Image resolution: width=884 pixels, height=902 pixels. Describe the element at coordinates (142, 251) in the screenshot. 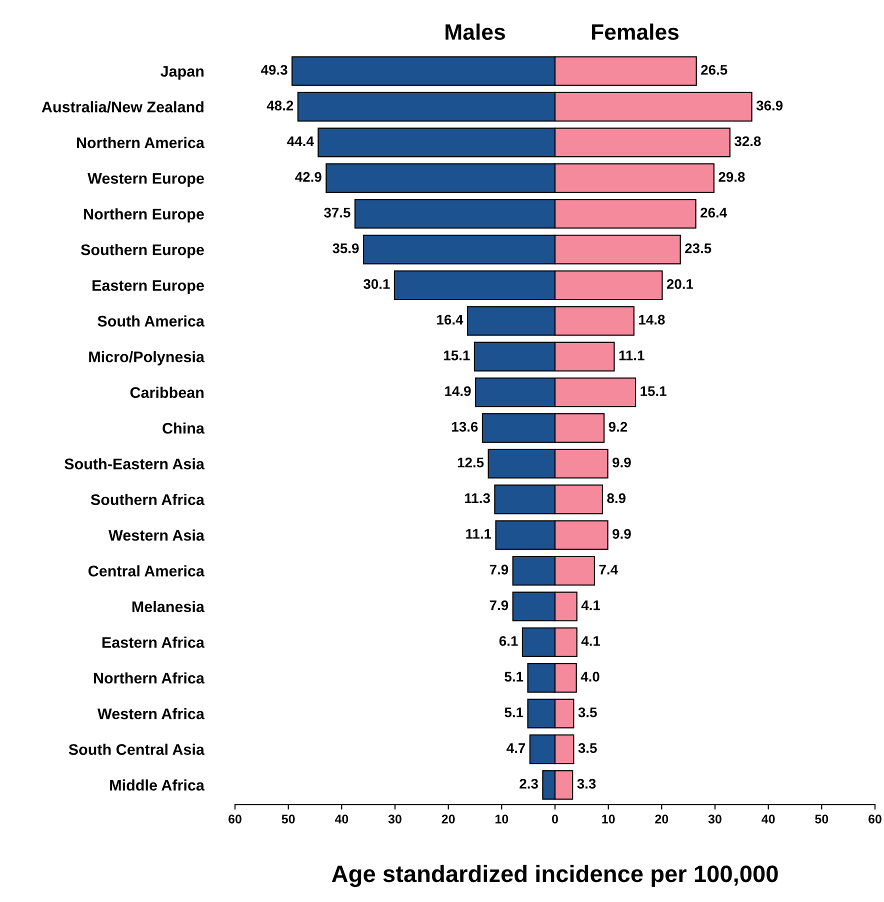

I see `y-tick-label: Southern Europe` at that location.